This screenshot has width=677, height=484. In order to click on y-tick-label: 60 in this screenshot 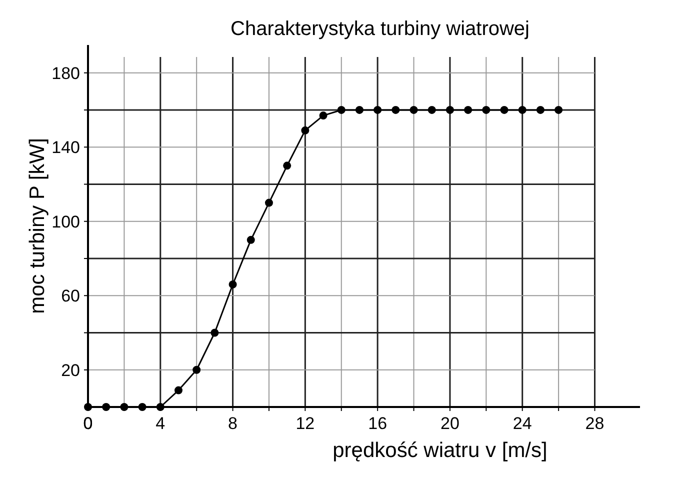, I will do `click(70, 296)`.